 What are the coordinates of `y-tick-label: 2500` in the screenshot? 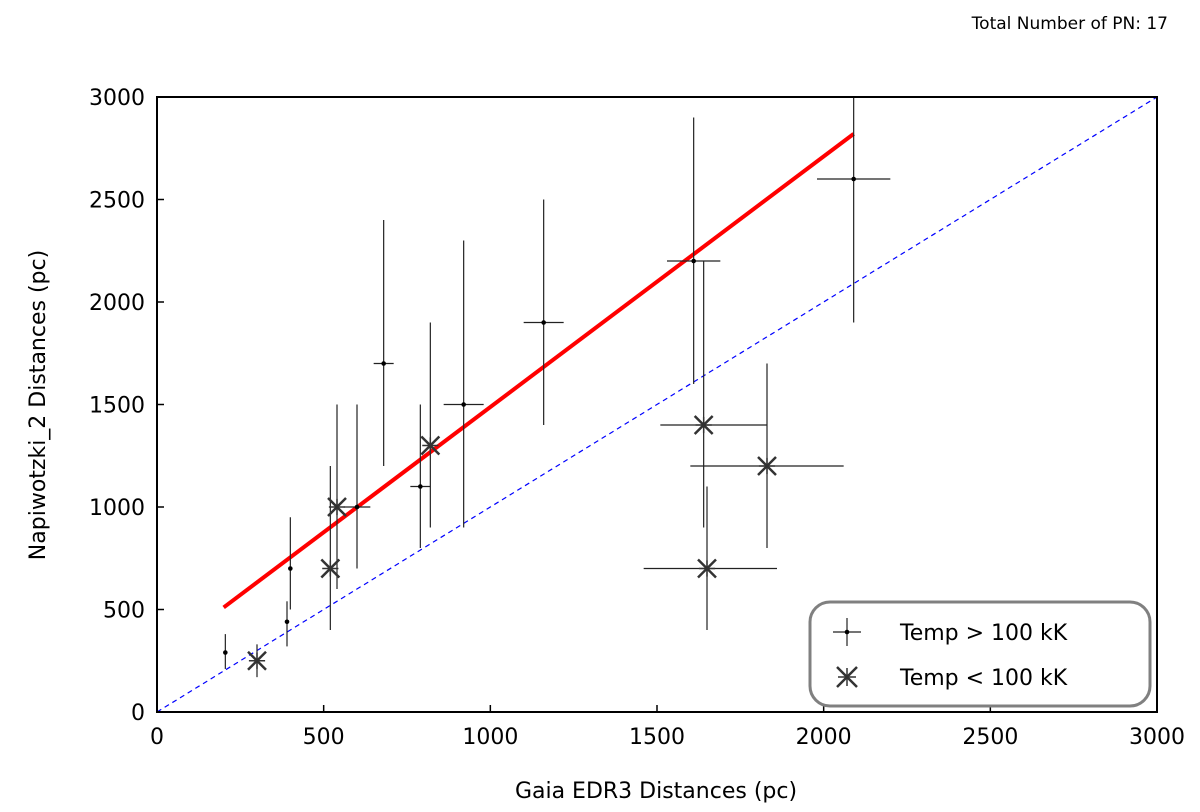 It's located at (117, 201).